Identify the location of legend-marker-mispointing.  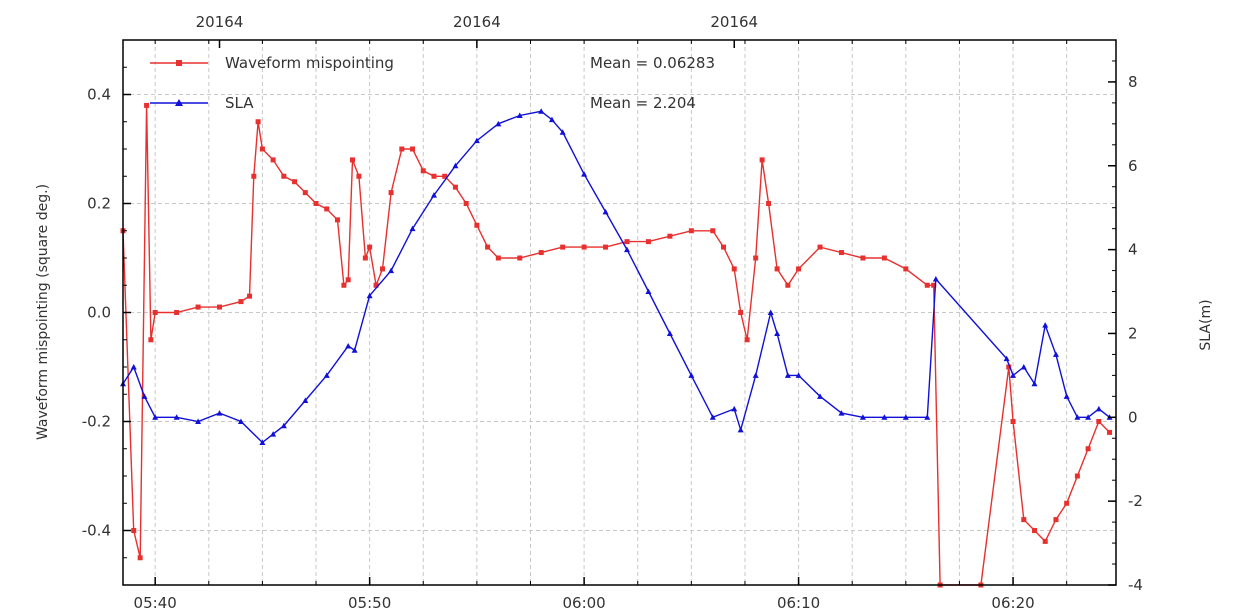
(179, 63).